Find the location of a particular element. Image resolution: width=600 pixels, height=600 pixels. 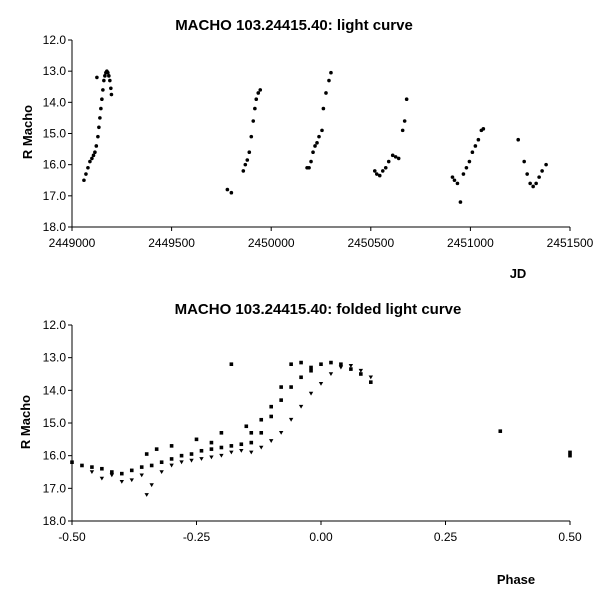

y-tick-label: 16.0 is located at coordinates (55, 165).